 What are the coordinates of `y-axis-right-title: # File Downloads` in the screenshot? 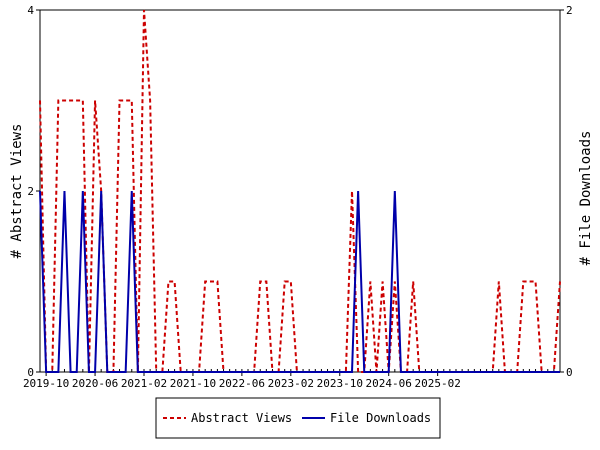 It's located at (586, 198).